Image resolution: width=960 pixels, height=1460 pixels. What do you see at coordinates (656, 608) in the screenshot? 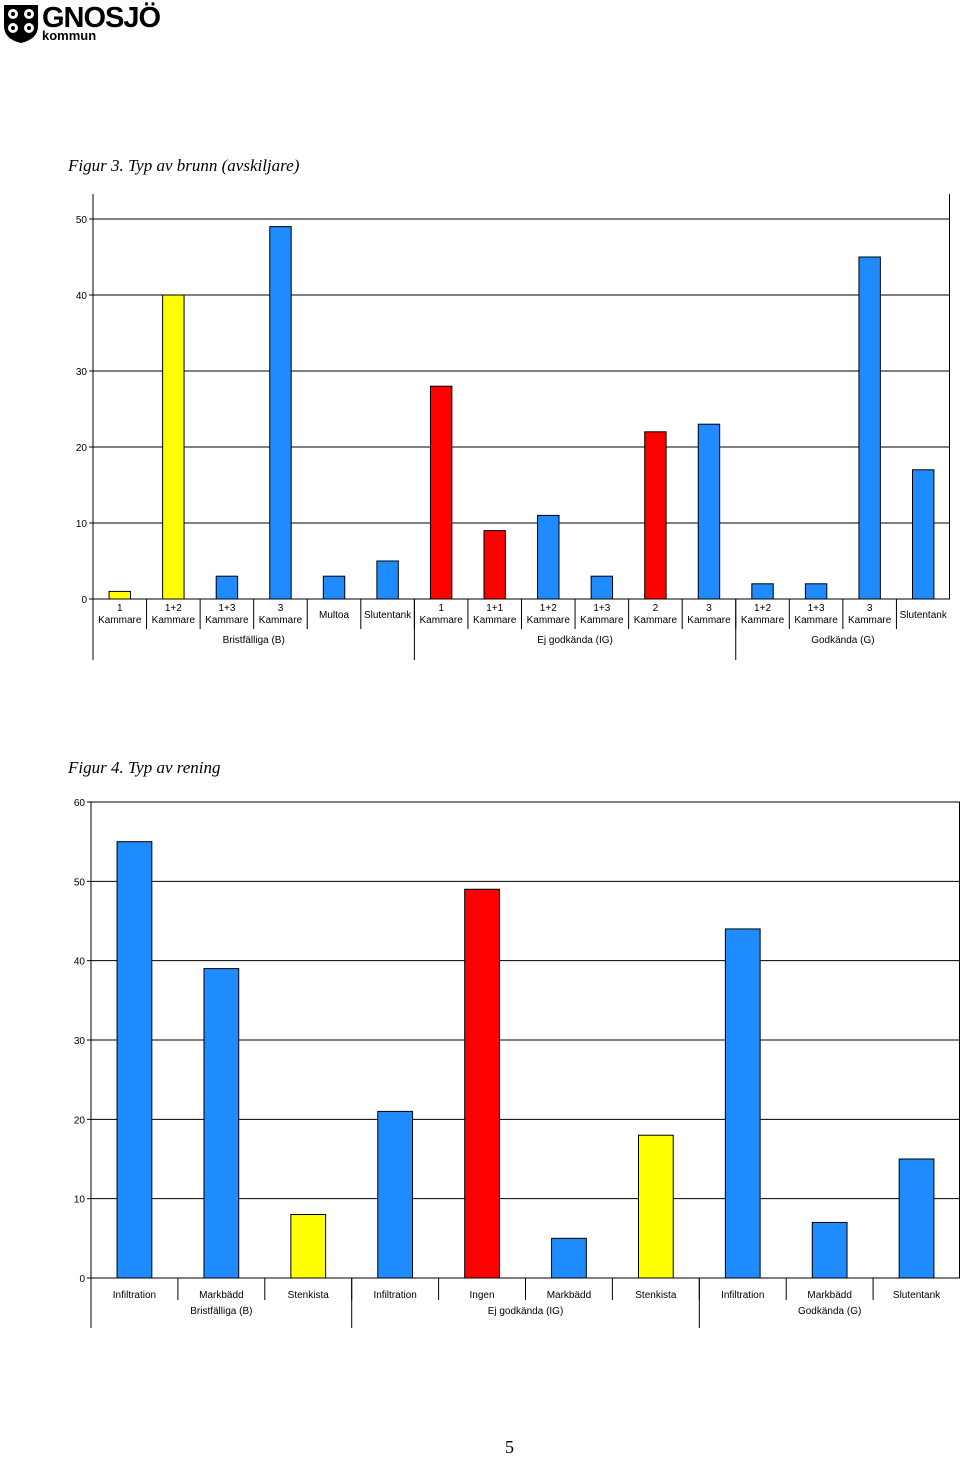
I see `category-label: 2` at bounding box center [656, 608].